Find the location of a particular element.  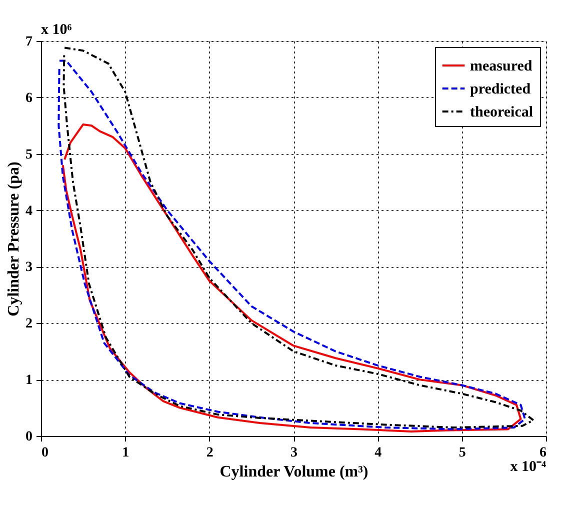

legend-label: theoreical is located at coordinates (502, 112).